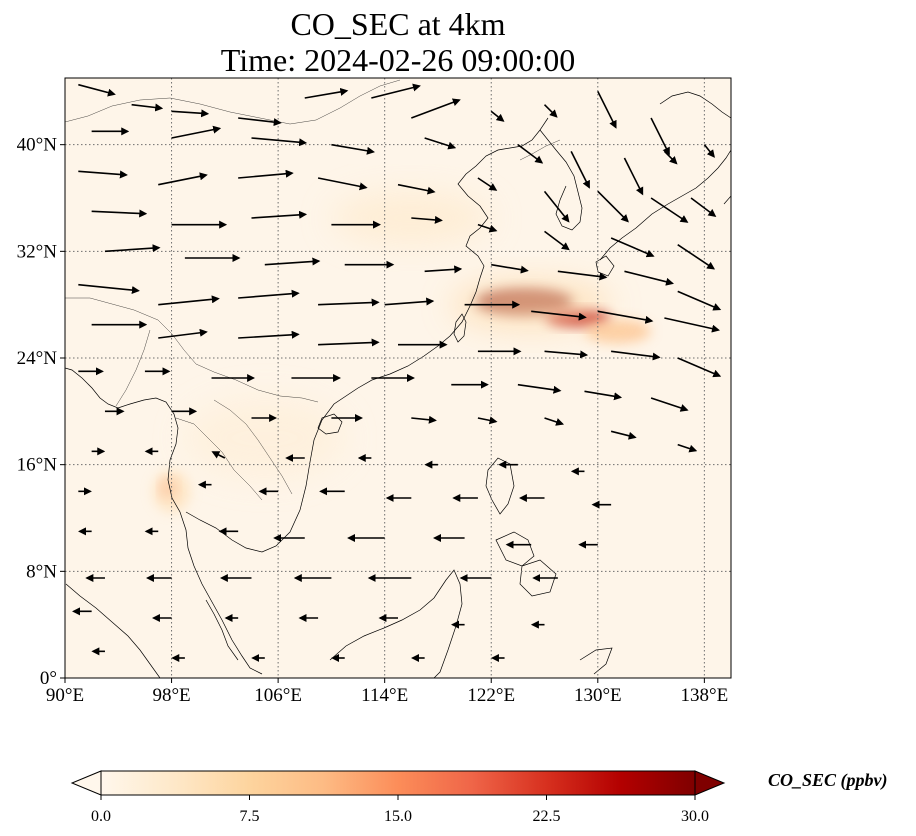 The width and height of the screenshot is (916, 836). I want to click on colorbar-tick-label: 0.0, so click(101, 816).